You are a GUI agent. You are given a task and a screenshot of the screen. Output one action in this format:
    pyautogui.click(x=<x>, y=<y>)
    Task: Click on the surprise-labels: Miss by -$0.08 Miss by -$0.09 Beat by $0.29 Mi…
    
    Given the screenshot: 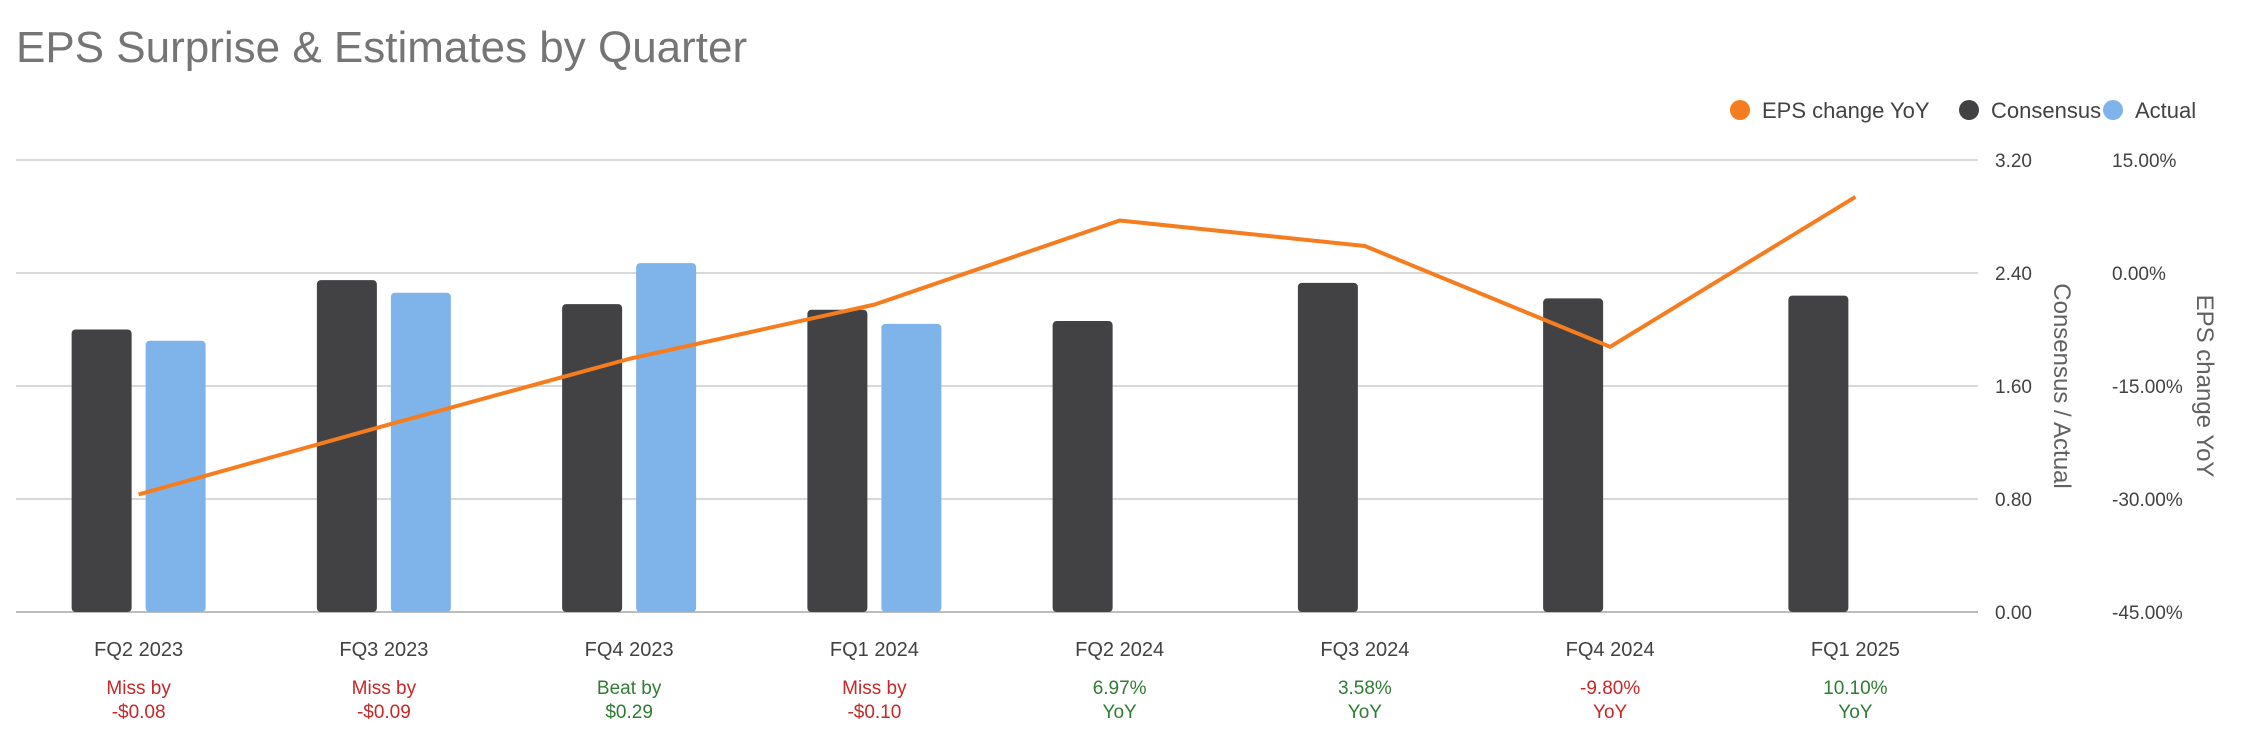 What is the action you would take?
    pyautogui.click(x=996, y=700)
    